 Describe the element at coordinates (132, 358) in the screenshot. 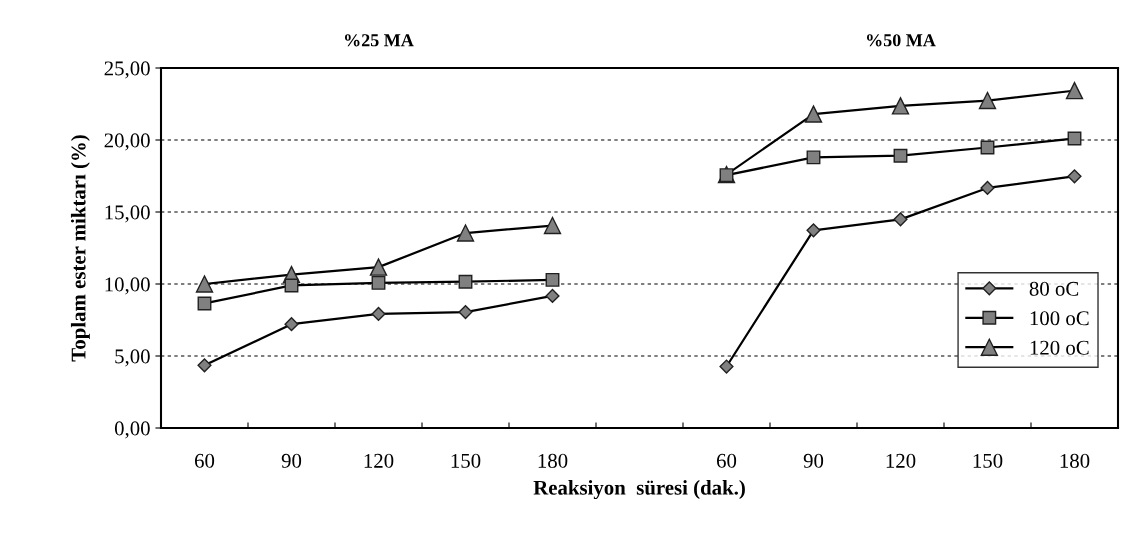

I see `y-tick-label: 5,00` at that location.